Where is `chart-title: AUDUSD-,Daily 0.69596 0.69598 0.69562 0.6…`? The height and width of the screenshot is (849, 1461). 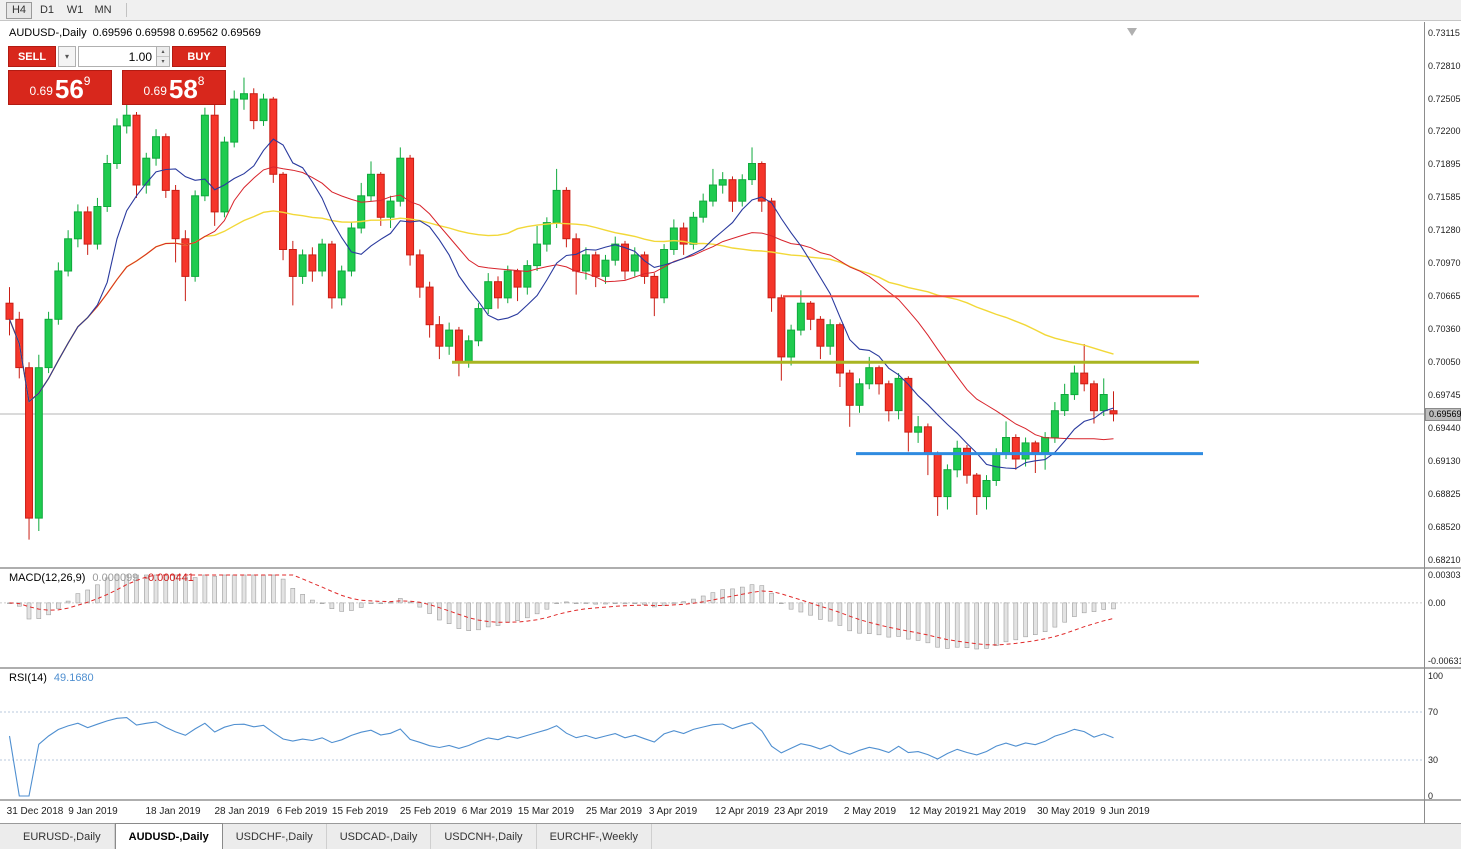 chart-title: AUDUSD-,Daily 0.69596 0.69598 0.69562 0.6… is located at coordinates (135, 33).